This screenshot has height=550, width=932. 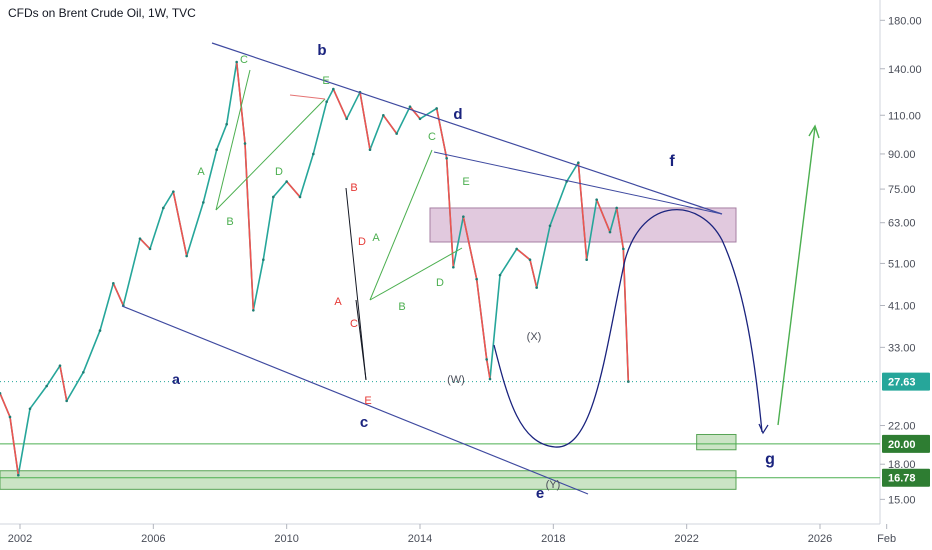 What do you see at coordinates (902, 190) in the screenshot?
I see `y-tick-label: 75.00` at bounding box center [902, 190].